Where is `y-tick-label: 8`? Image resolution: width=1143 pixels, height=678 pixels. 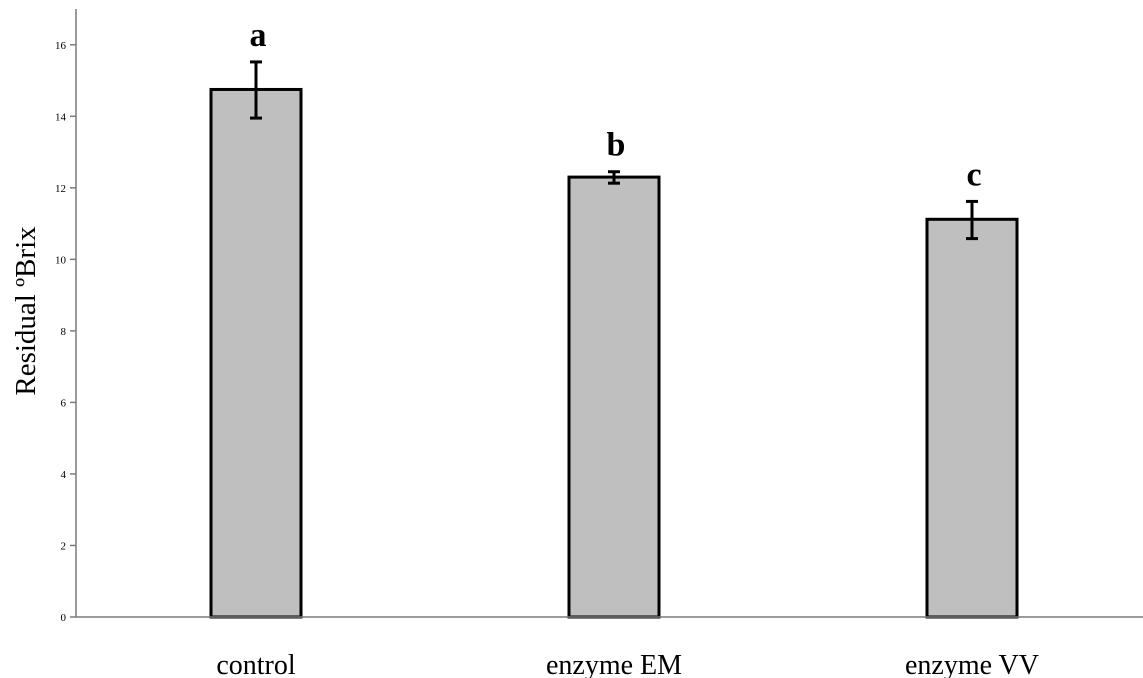
y-tick-label: 8 is located at coordinates (64, 332).